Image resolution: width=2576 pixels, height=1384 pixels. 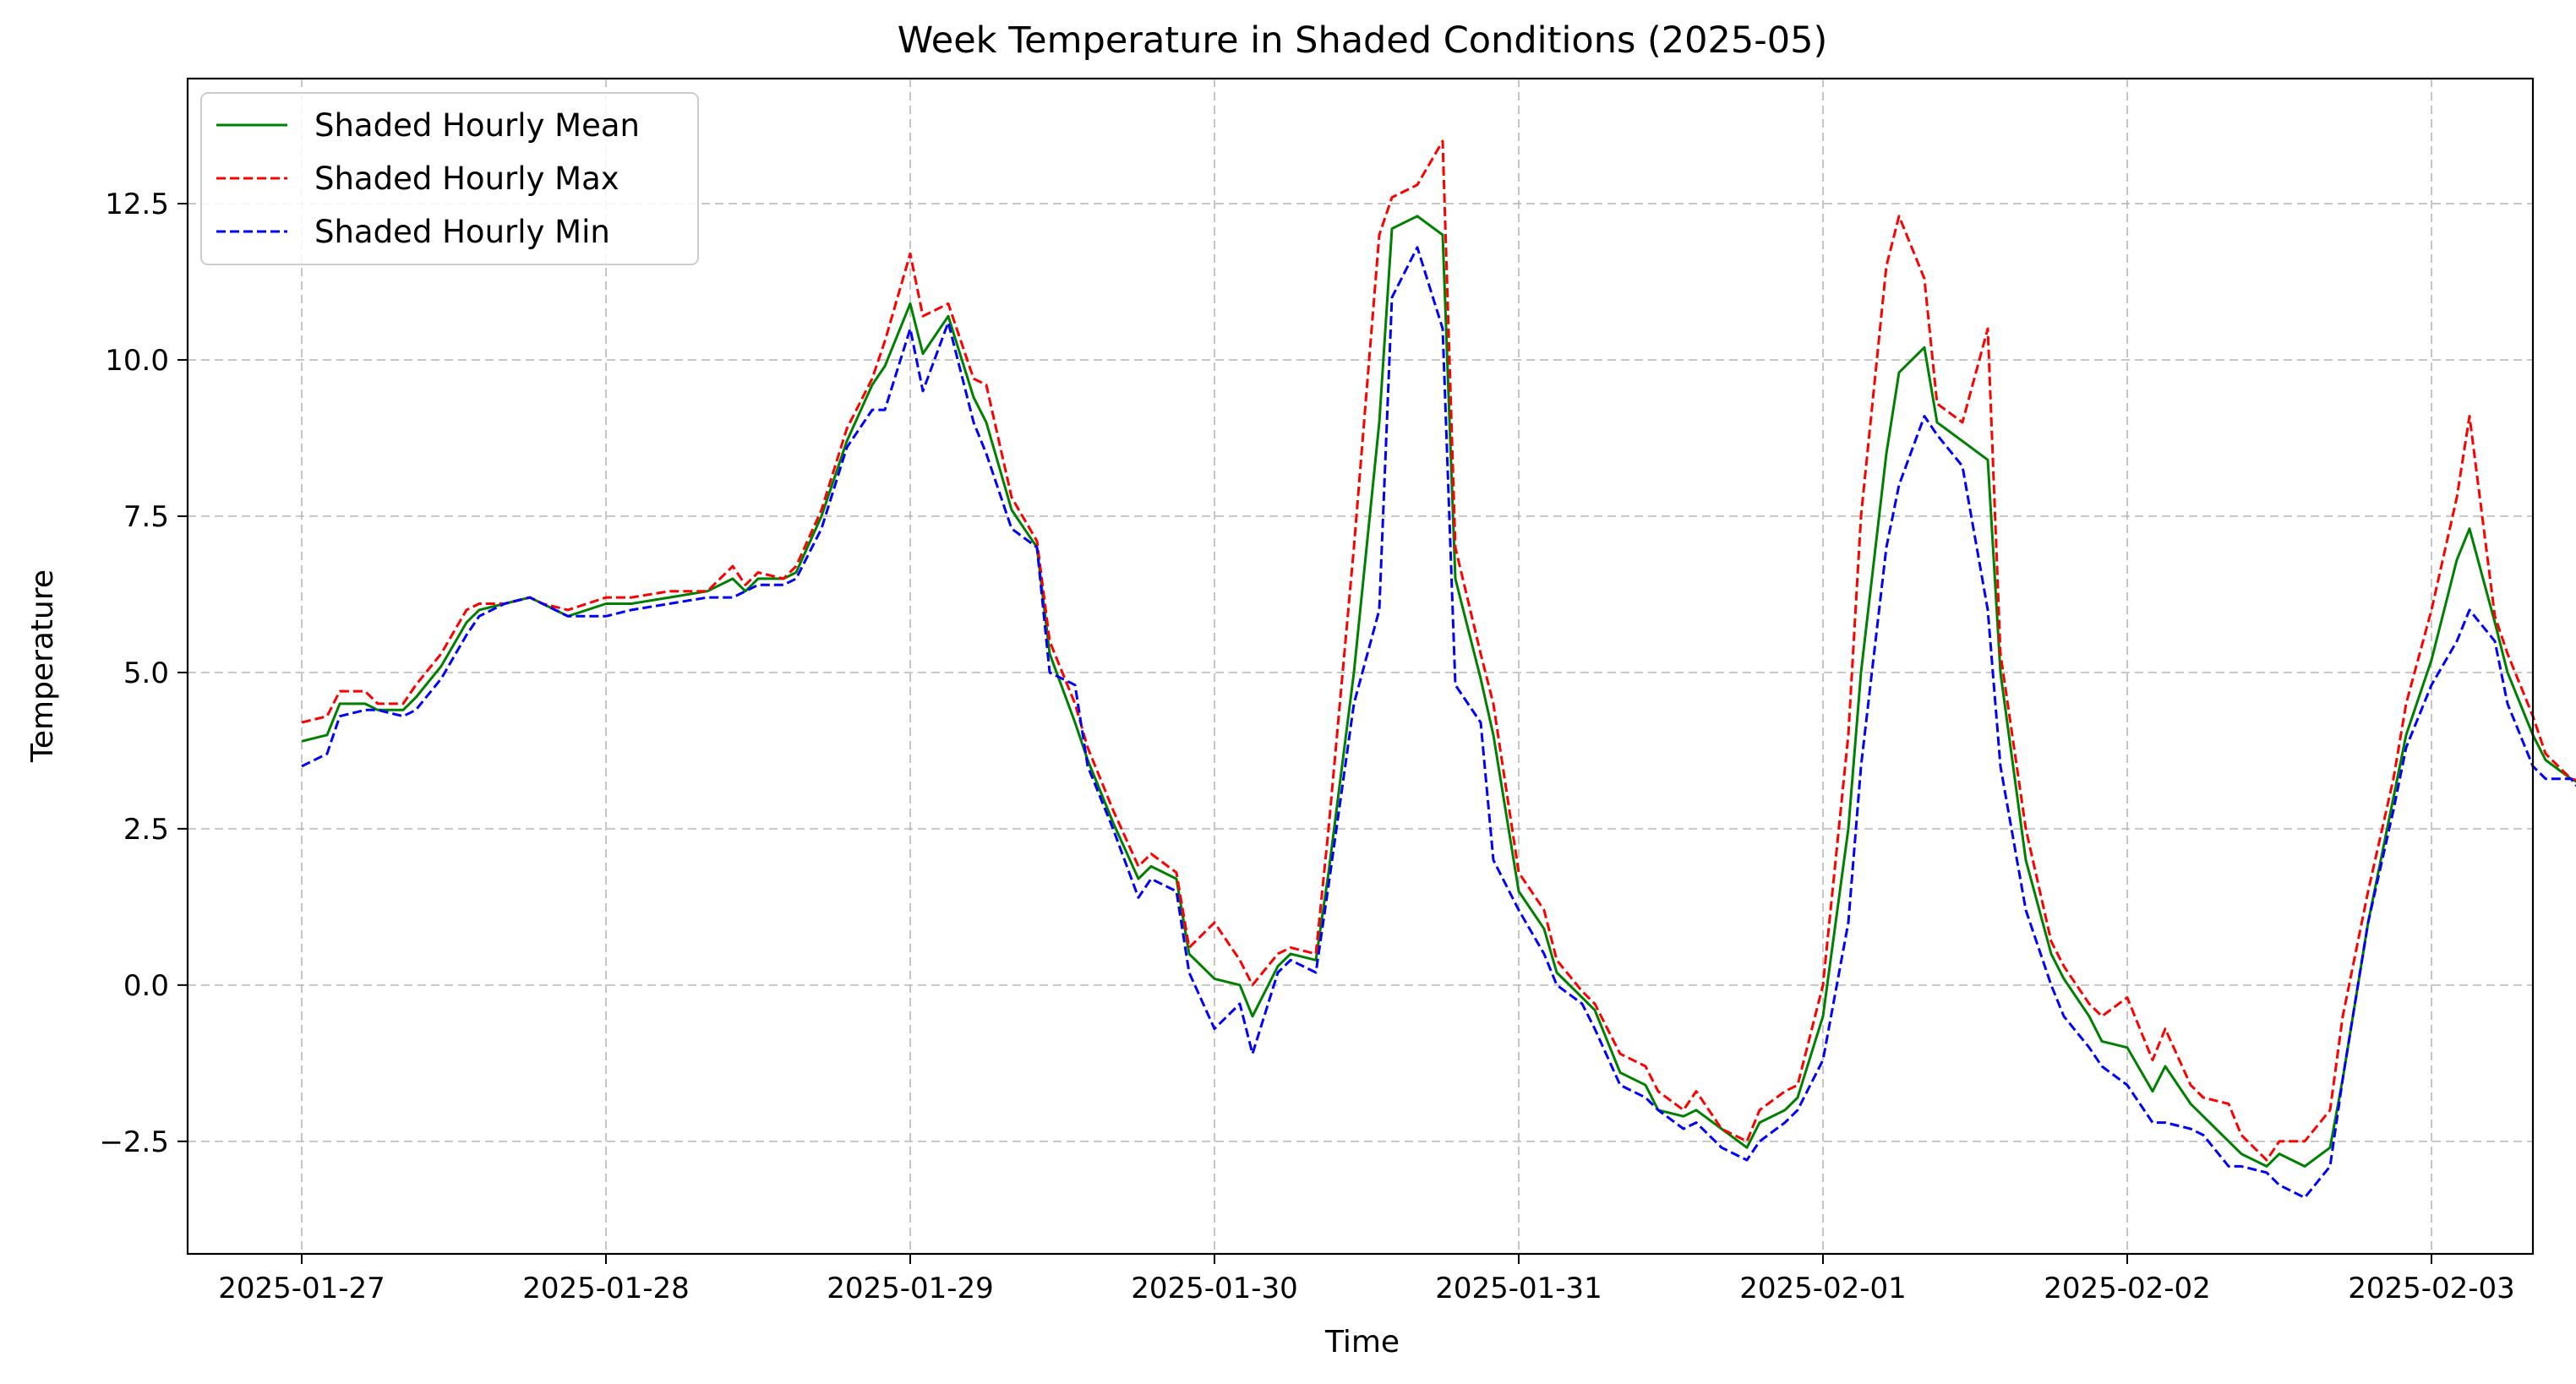 I want to click on y-axis-ticks: −2.5 0.0 2.5 5.0 7.5 10.0 12.5, so click(x=143, y=673).